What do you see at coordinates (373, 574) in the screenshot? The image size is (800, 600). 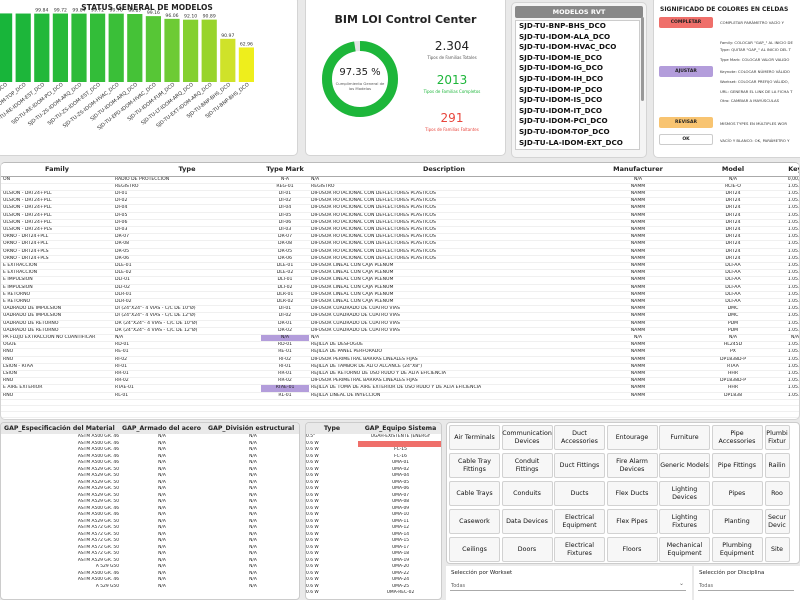 I see `table-row: 0.6 W UMA-22` at bounding box center [373, 574].